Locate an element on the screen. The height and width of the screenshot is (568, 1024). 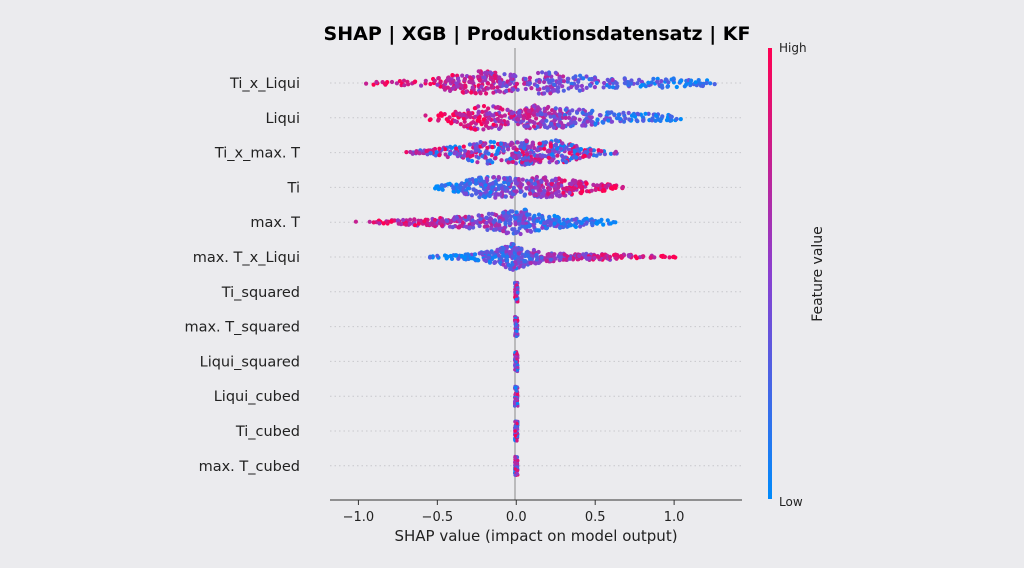
feature-label: Liqui is located at coordinates (282, 119).